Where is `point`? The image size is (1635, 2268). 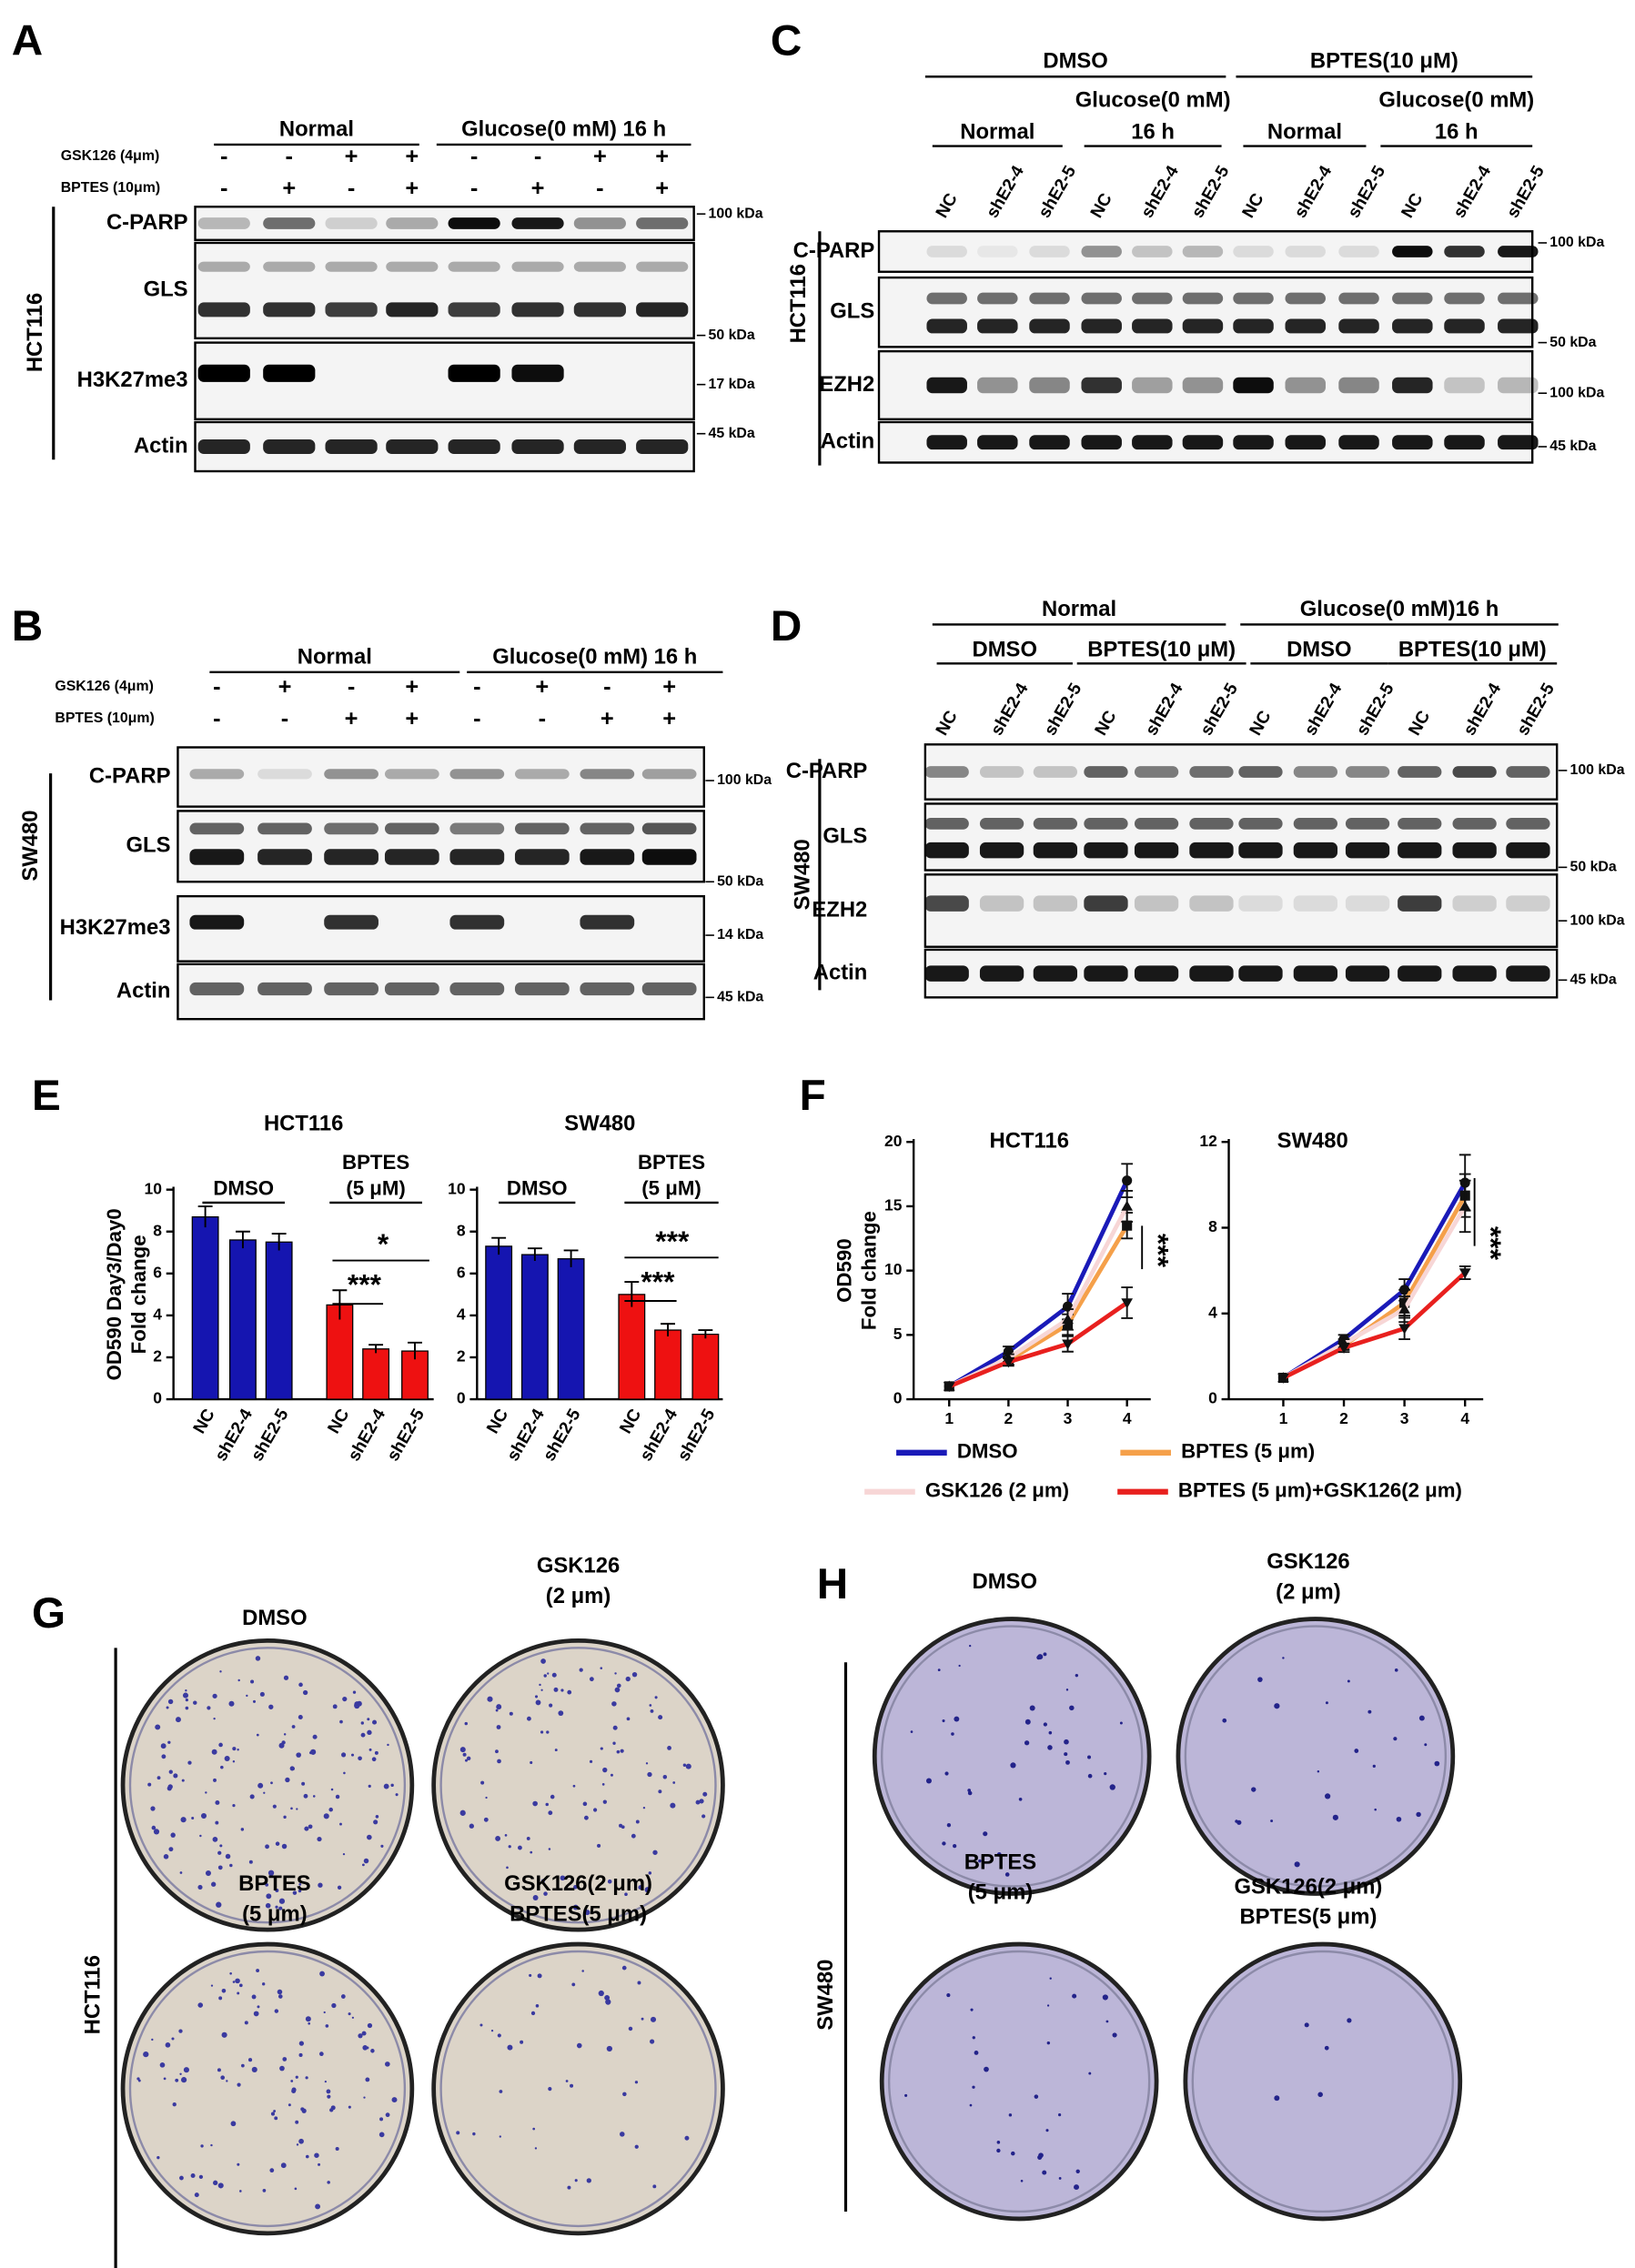
point is located at coordinates (1127, 1181).